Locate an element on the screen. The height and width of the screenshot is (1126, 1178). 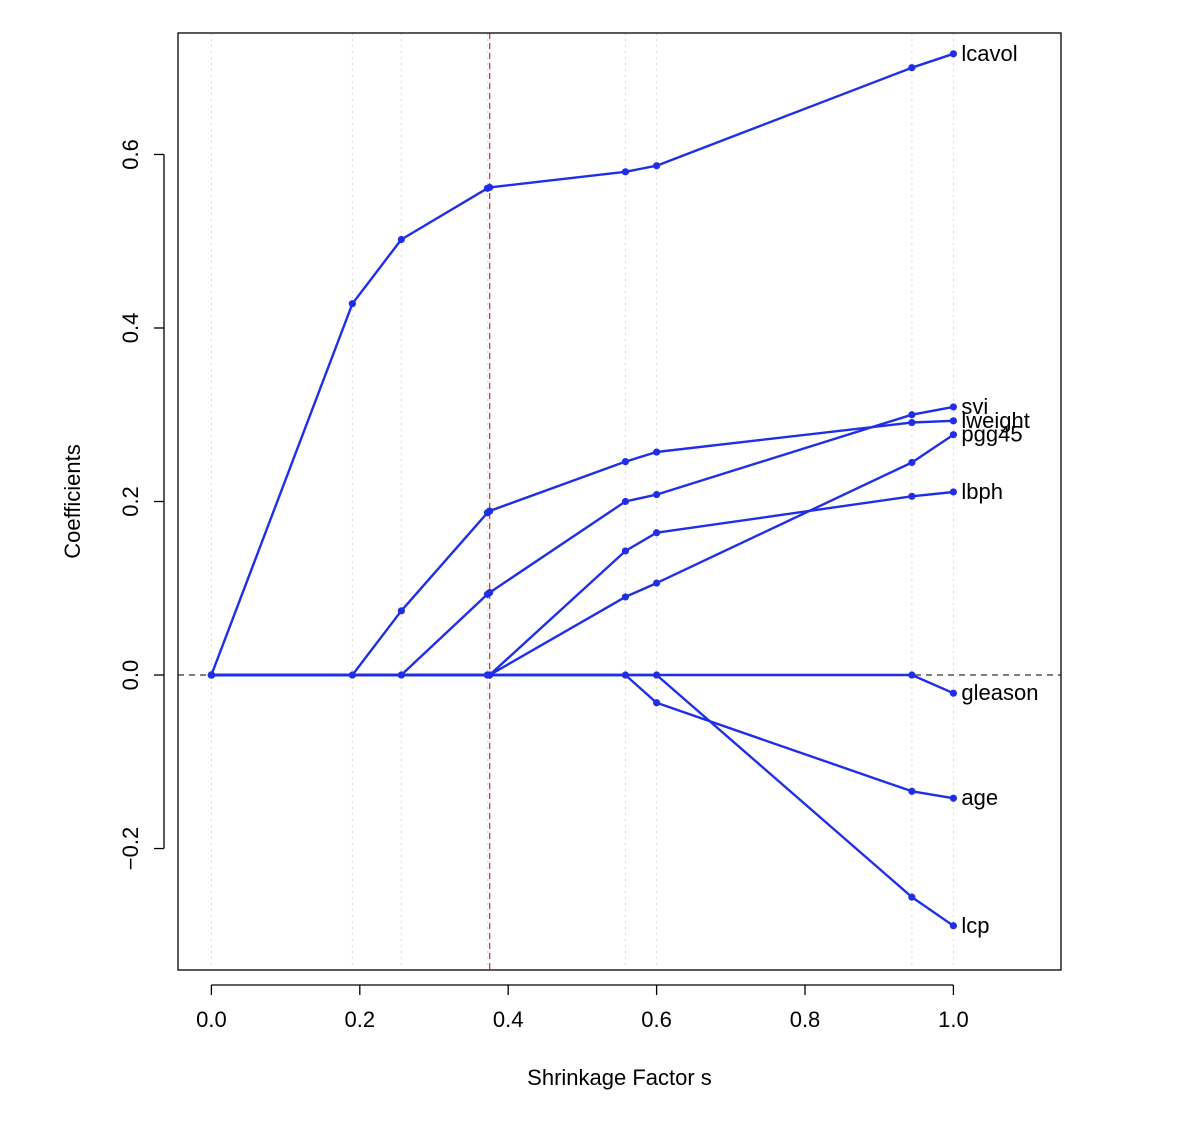
series-label-lcavol: lcavol is located at coordinates (989, 53).